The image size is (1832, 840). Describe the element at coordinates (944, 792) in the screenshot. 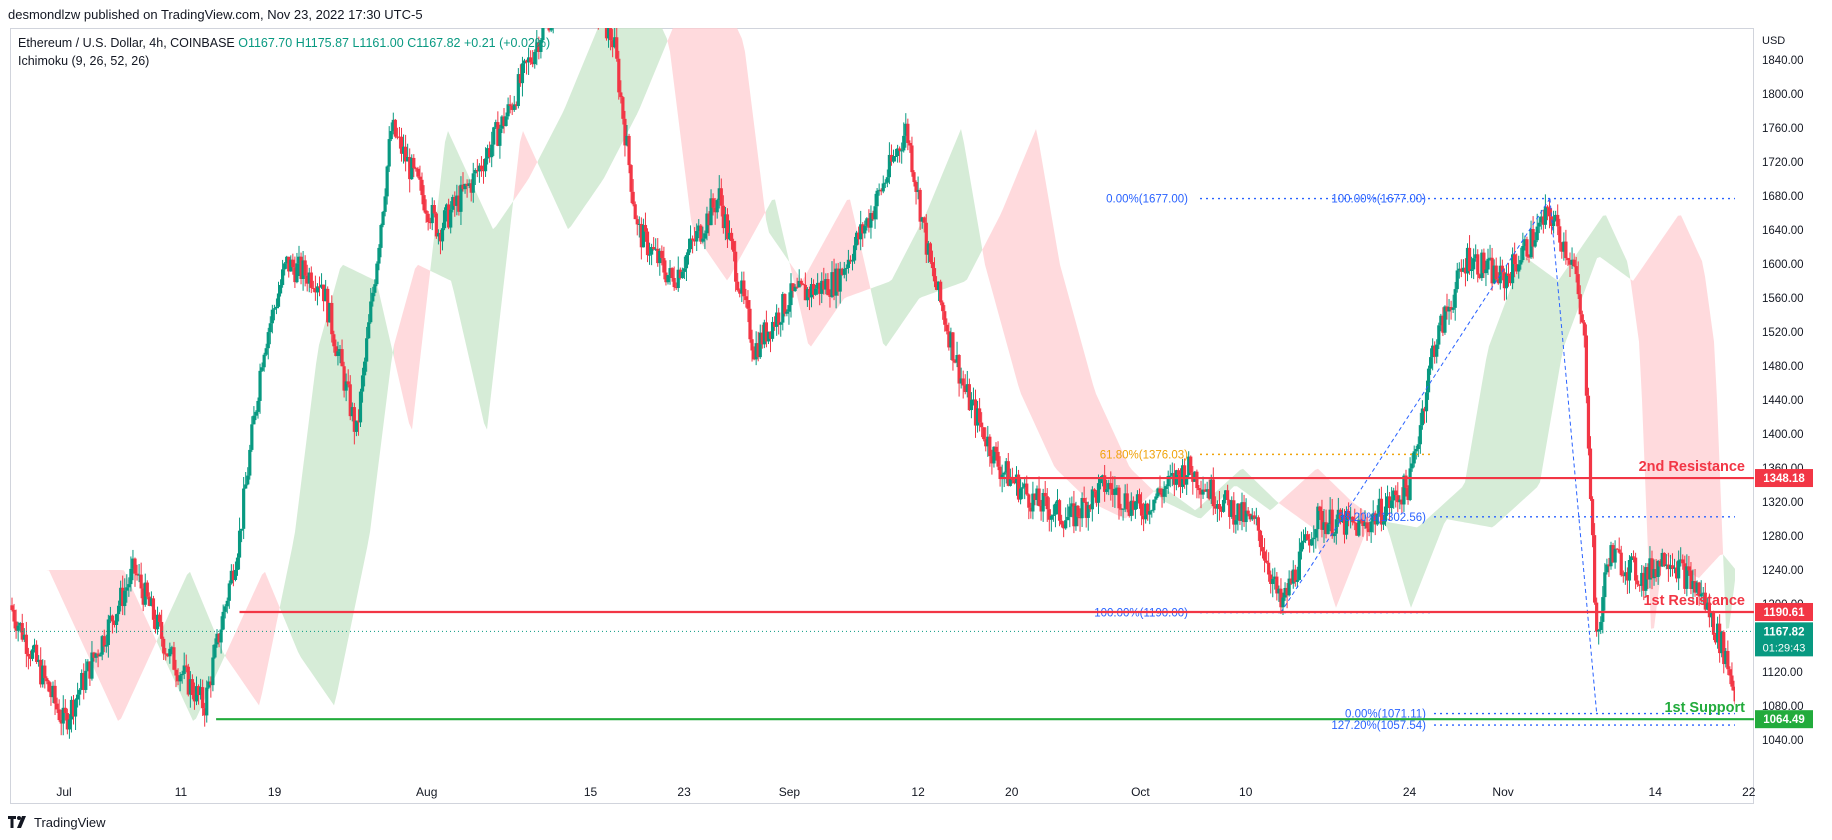

I see `time-axis: Jul1119Aug1523Sep1220Oct1024Nov1422Dec` at that location.